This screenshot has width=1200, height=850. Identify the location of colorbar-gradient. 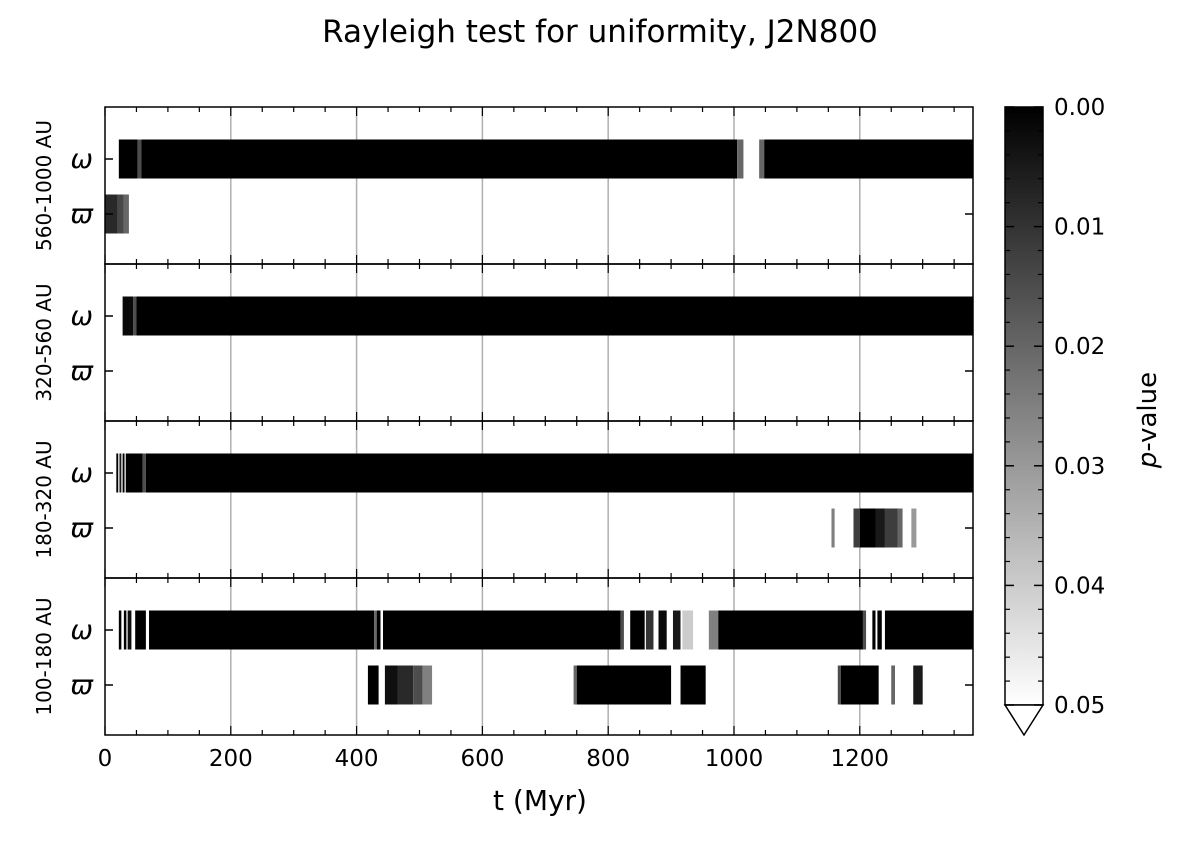
(1024, 406).